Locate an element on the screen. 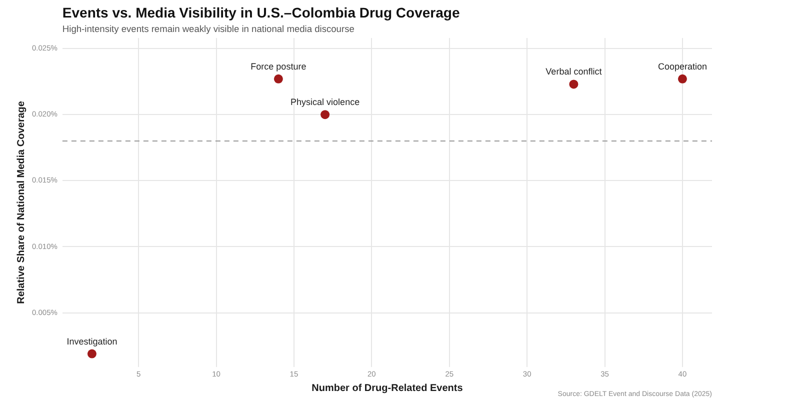  annotation: Cooperation is located at coordinates (682, 66).